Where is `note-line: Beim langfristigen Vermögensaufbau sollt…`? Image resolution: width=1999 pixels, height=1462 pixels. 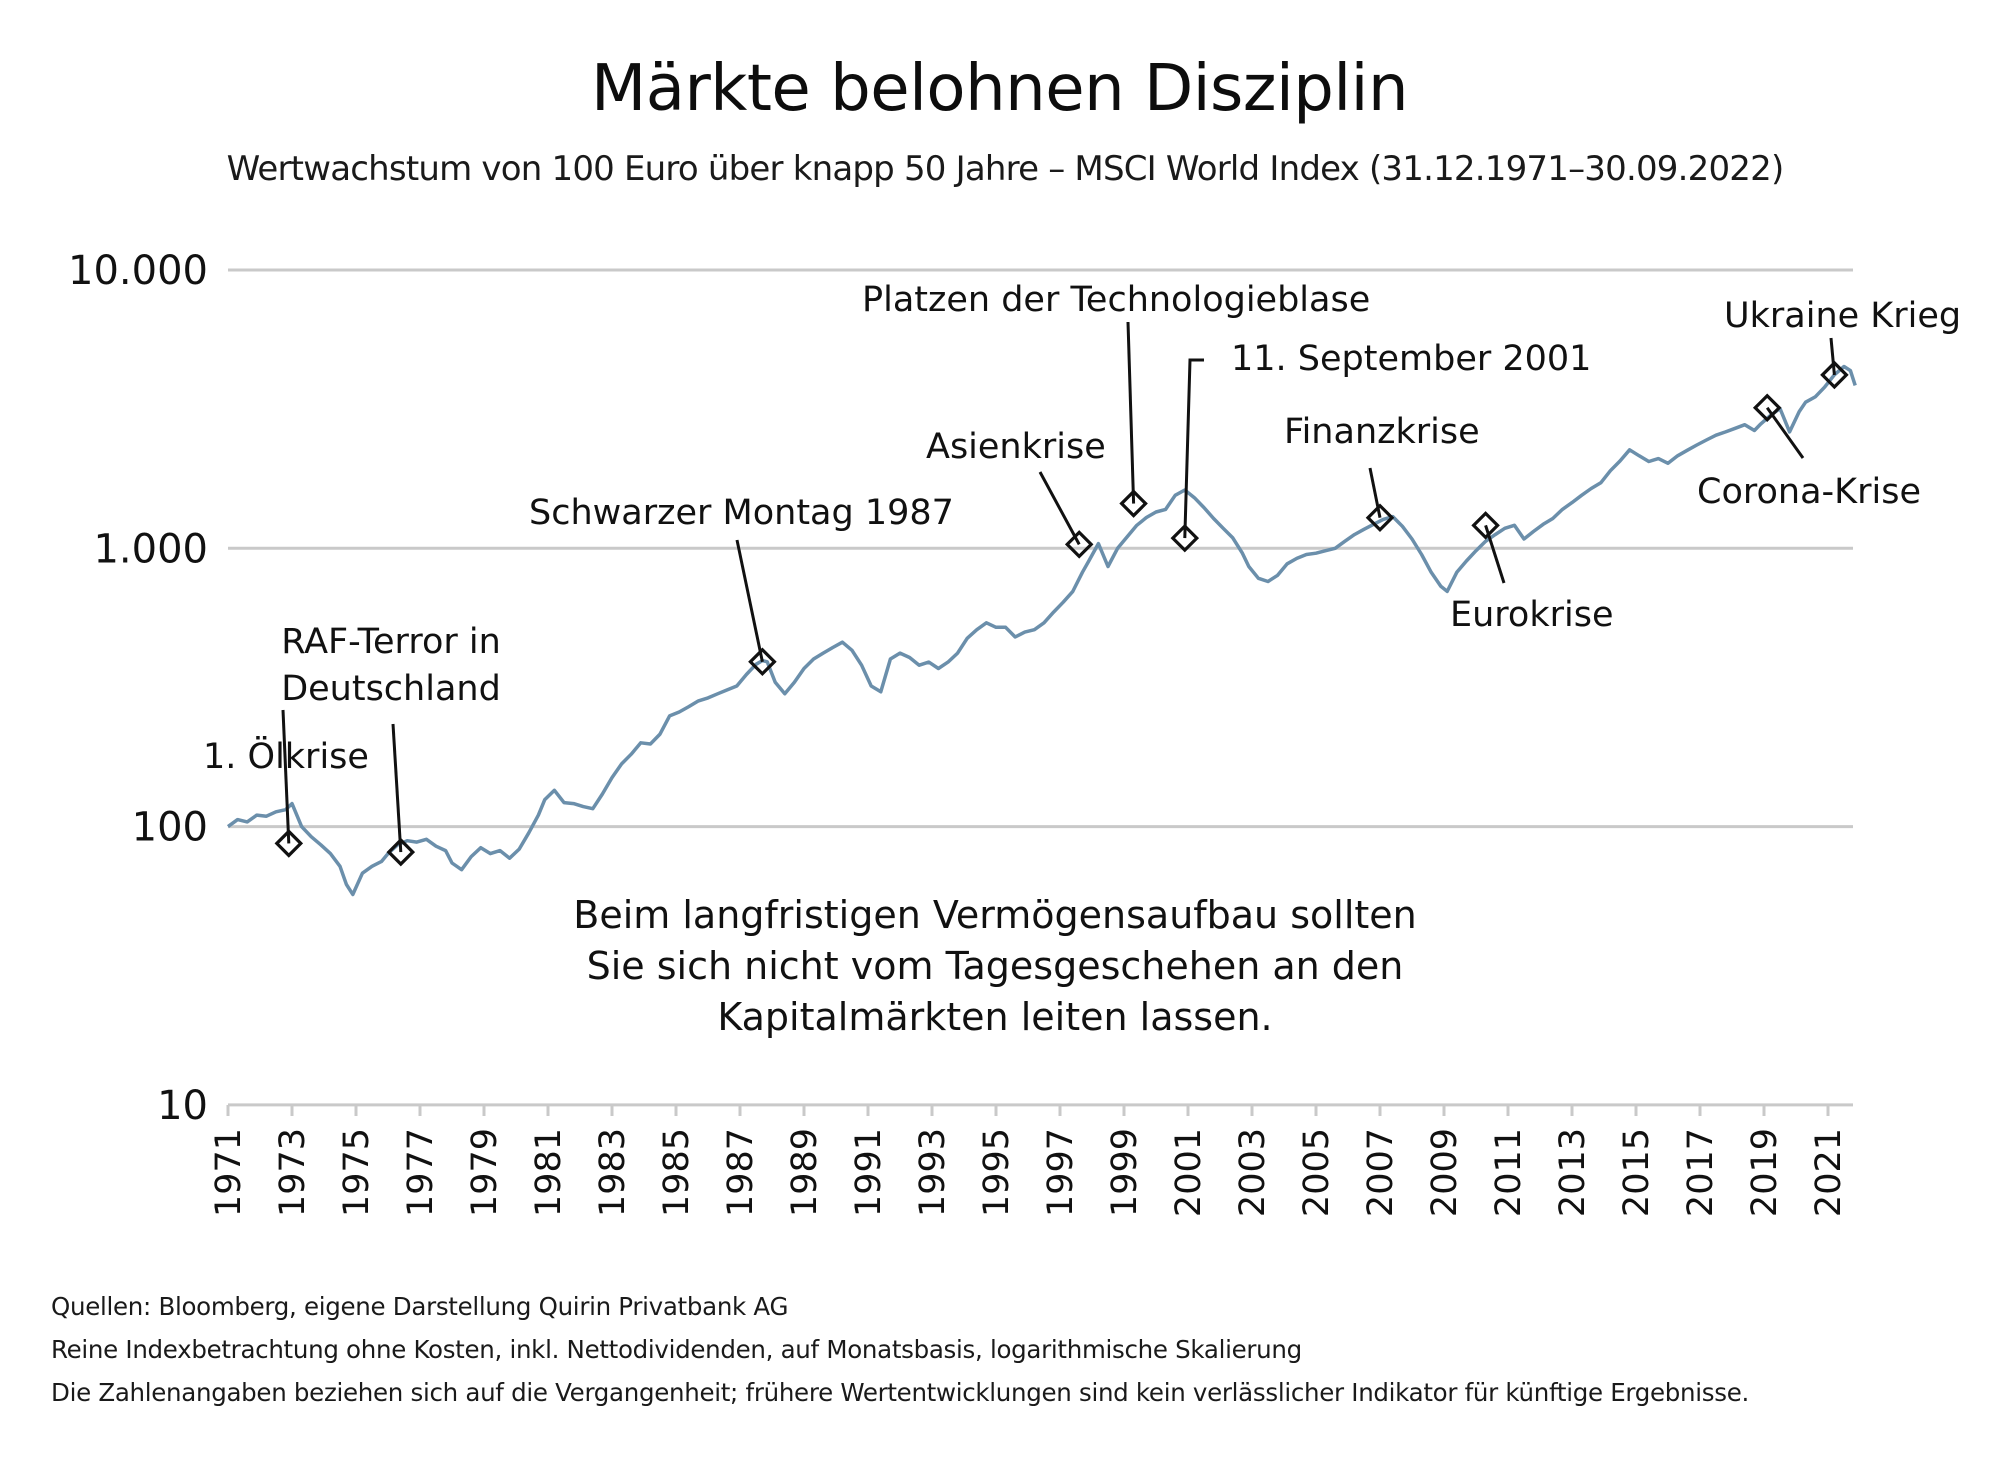 note-line: Beim langfristigen Vermögensaufbau sollt… is located at coordinates (995, 915).